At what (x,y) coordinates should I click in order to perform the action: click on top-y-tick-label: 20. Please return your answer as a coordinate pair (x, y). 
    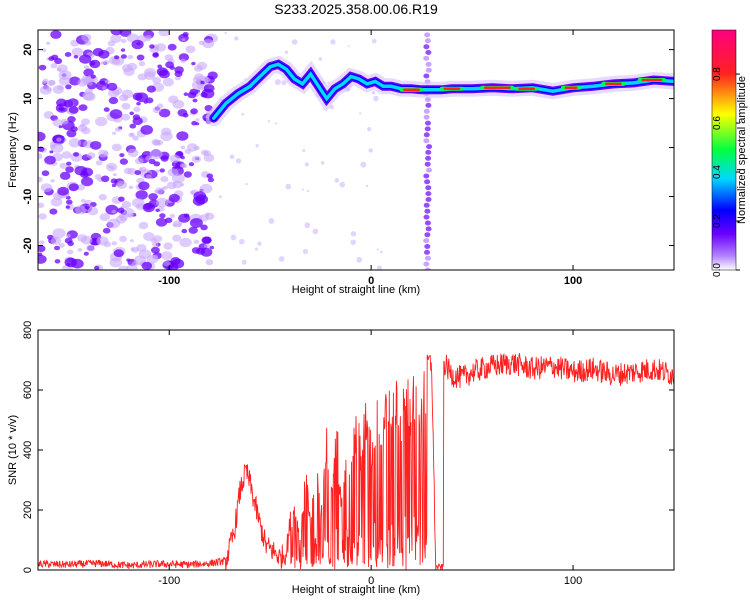
    Looking at the image, I should click on (28, 49).